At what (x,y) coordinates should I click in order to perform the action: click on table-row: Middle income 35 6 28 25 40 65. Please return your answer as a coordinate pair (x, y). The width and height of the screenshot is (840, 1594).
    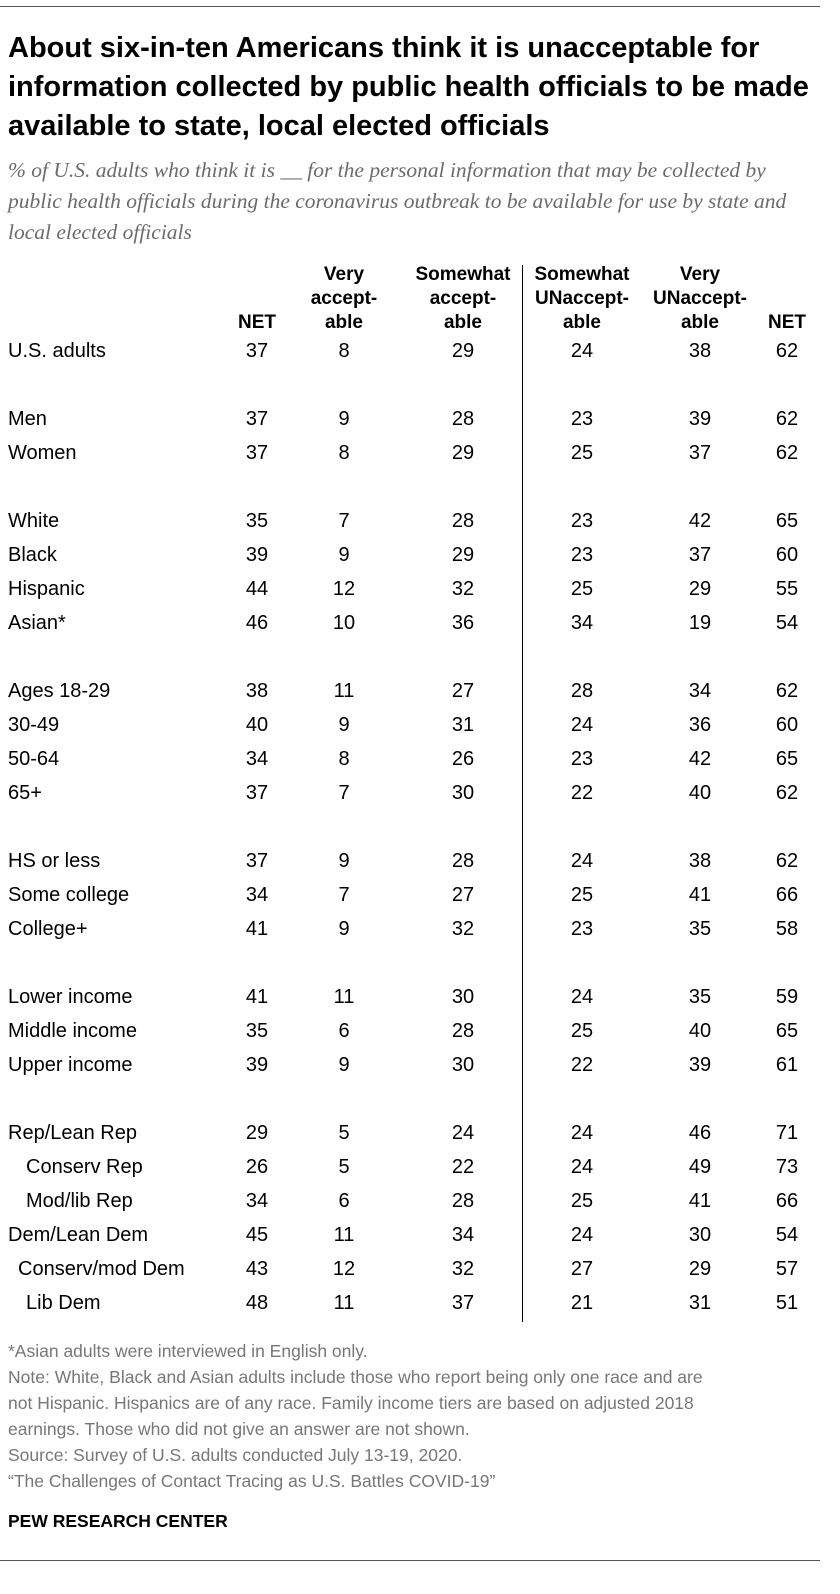
    Looking at the image, I should click on (420, 1031).